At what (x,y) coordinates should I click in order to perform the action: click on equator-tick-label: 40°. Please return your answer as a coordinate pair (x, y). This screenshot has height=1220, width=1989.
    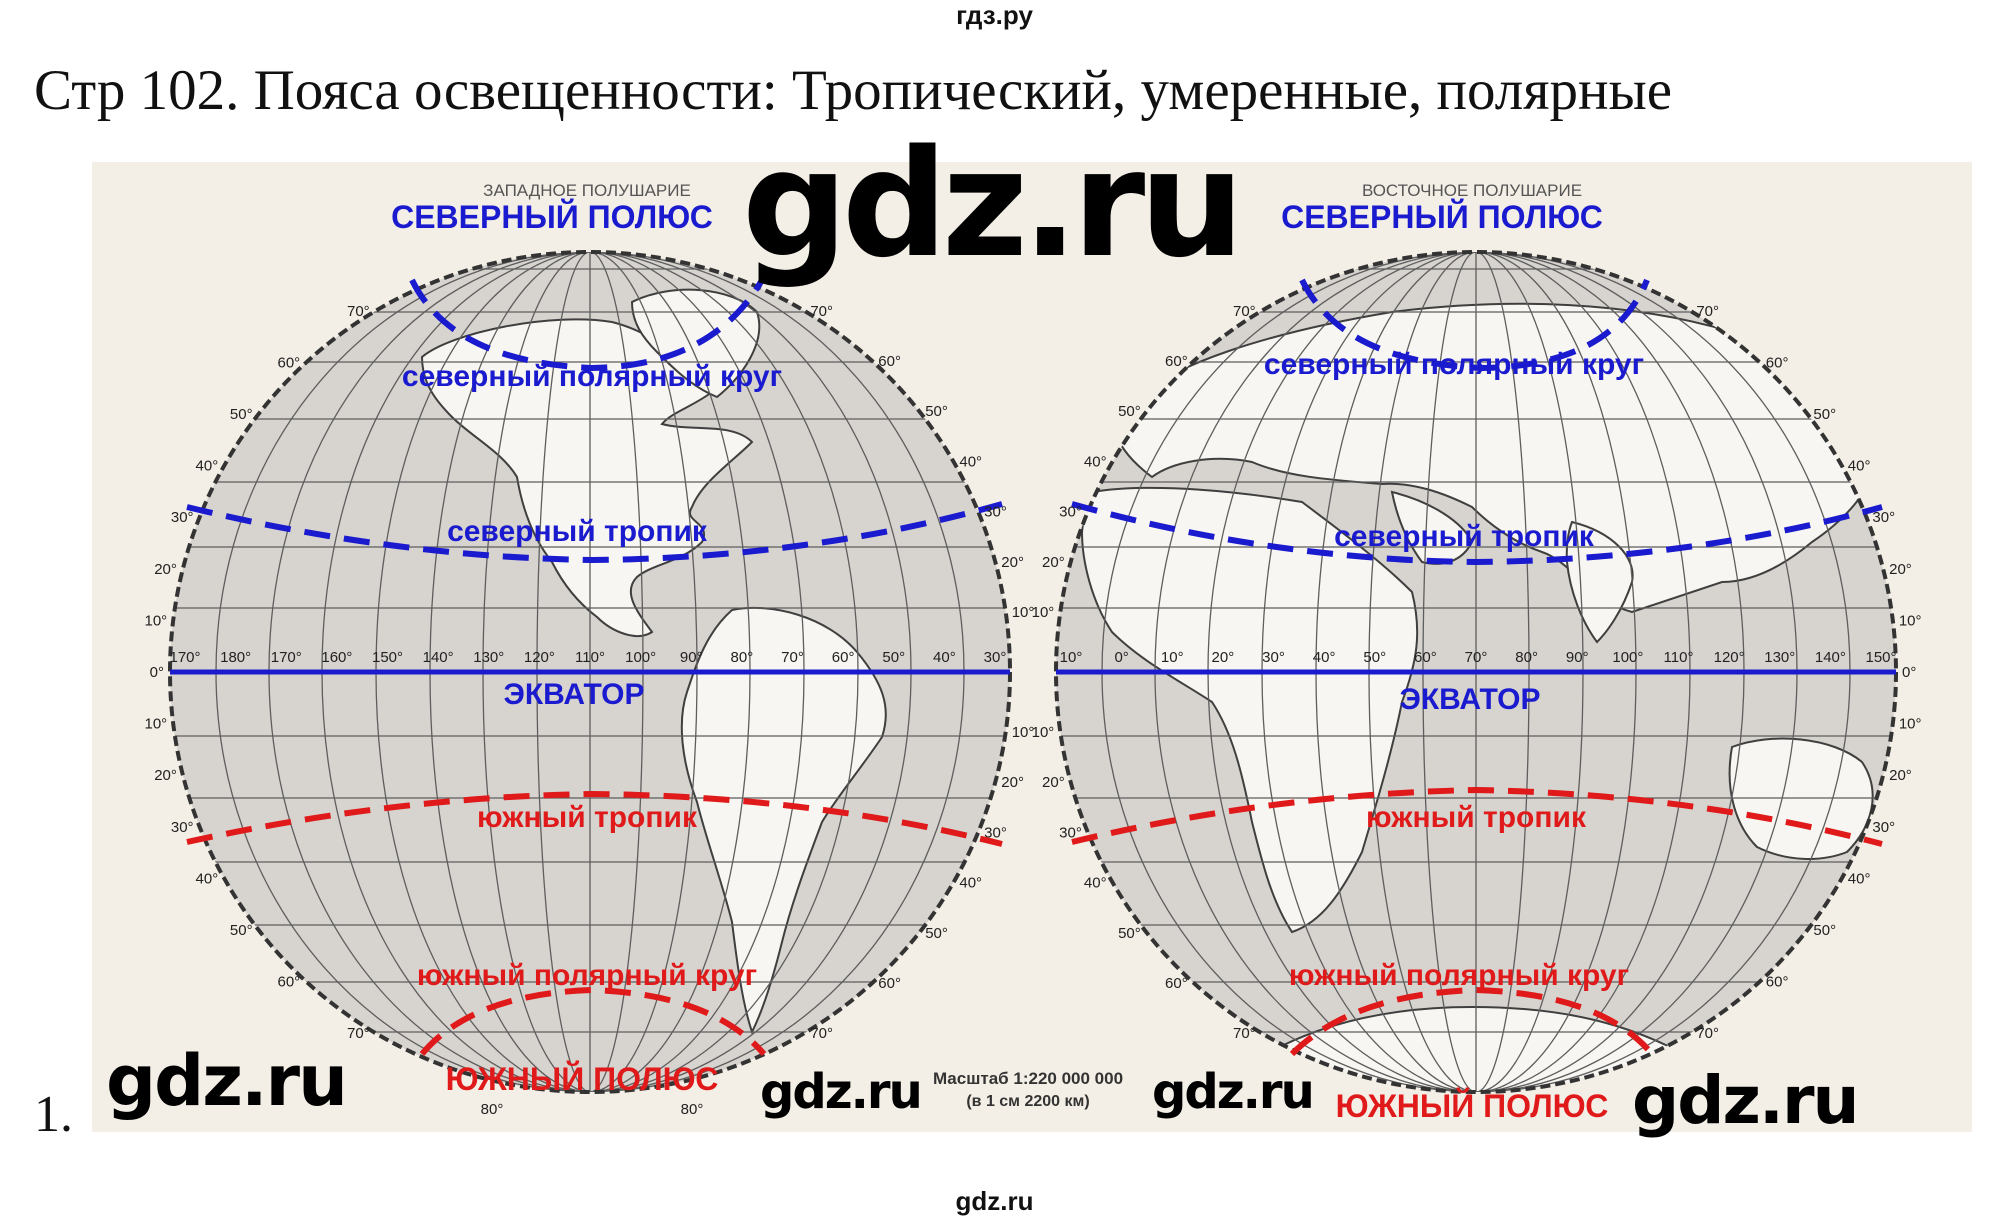
    Looking at the image, I should click on (944, 657).